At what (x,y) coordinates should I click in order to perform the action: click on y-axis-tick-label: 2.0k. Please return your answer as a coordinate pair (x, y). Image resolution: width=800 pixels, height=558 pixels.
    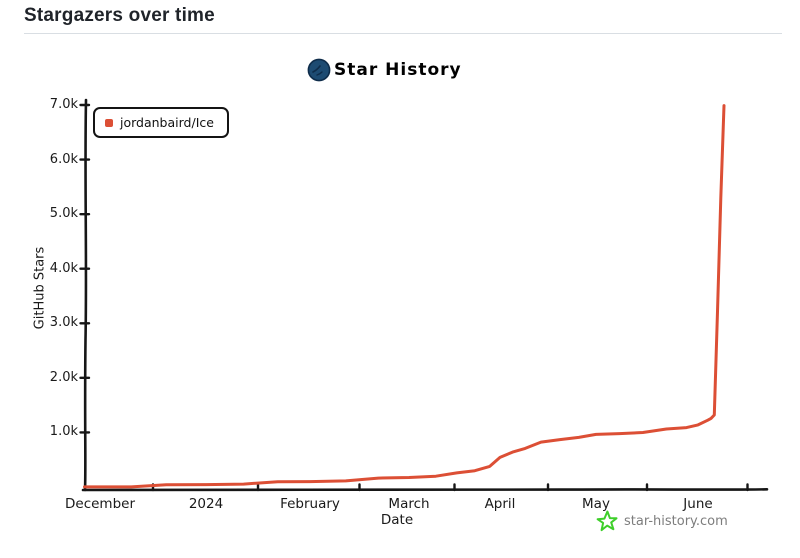
    Looking at the image, I should click on (63, 377).